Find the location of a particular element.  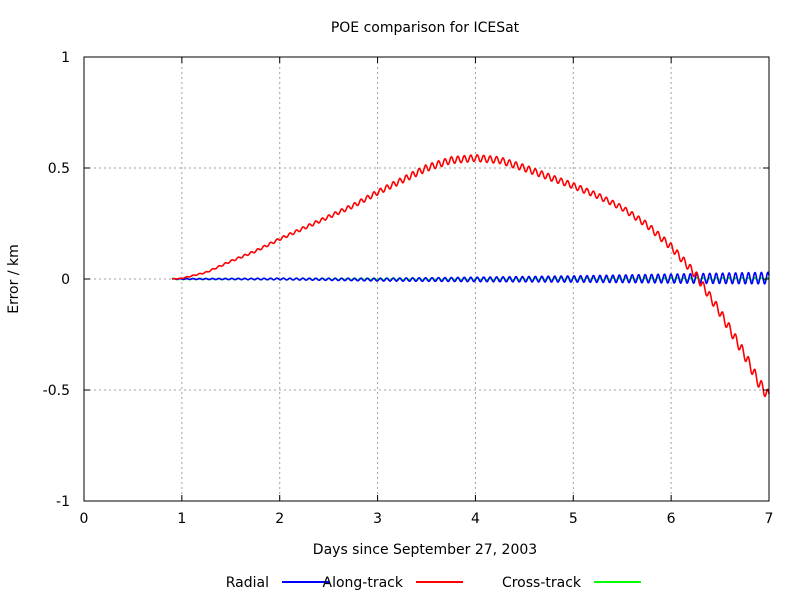

x-tick-label: 5 is located at coordinates (573, 519).